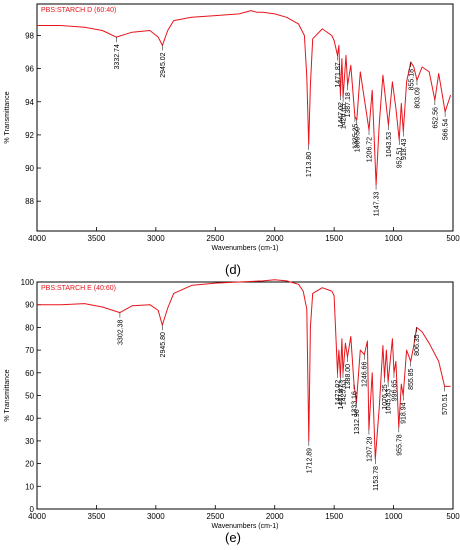 The image size is (460, 550). Describe the element at coordinates (369, 448) in the screenshot. I see `panel-e-peak-label: 1207.29` at that location.